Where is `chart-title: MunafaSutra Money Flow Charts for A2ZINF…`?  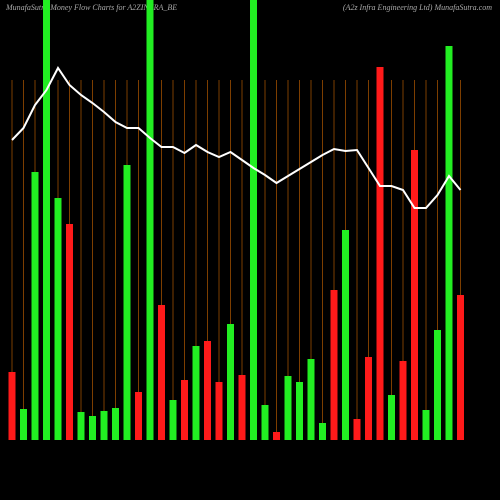
chart-title: MunafaSutra Money Flow Charts for A2ZINF… is located at coordinates (91, 7).